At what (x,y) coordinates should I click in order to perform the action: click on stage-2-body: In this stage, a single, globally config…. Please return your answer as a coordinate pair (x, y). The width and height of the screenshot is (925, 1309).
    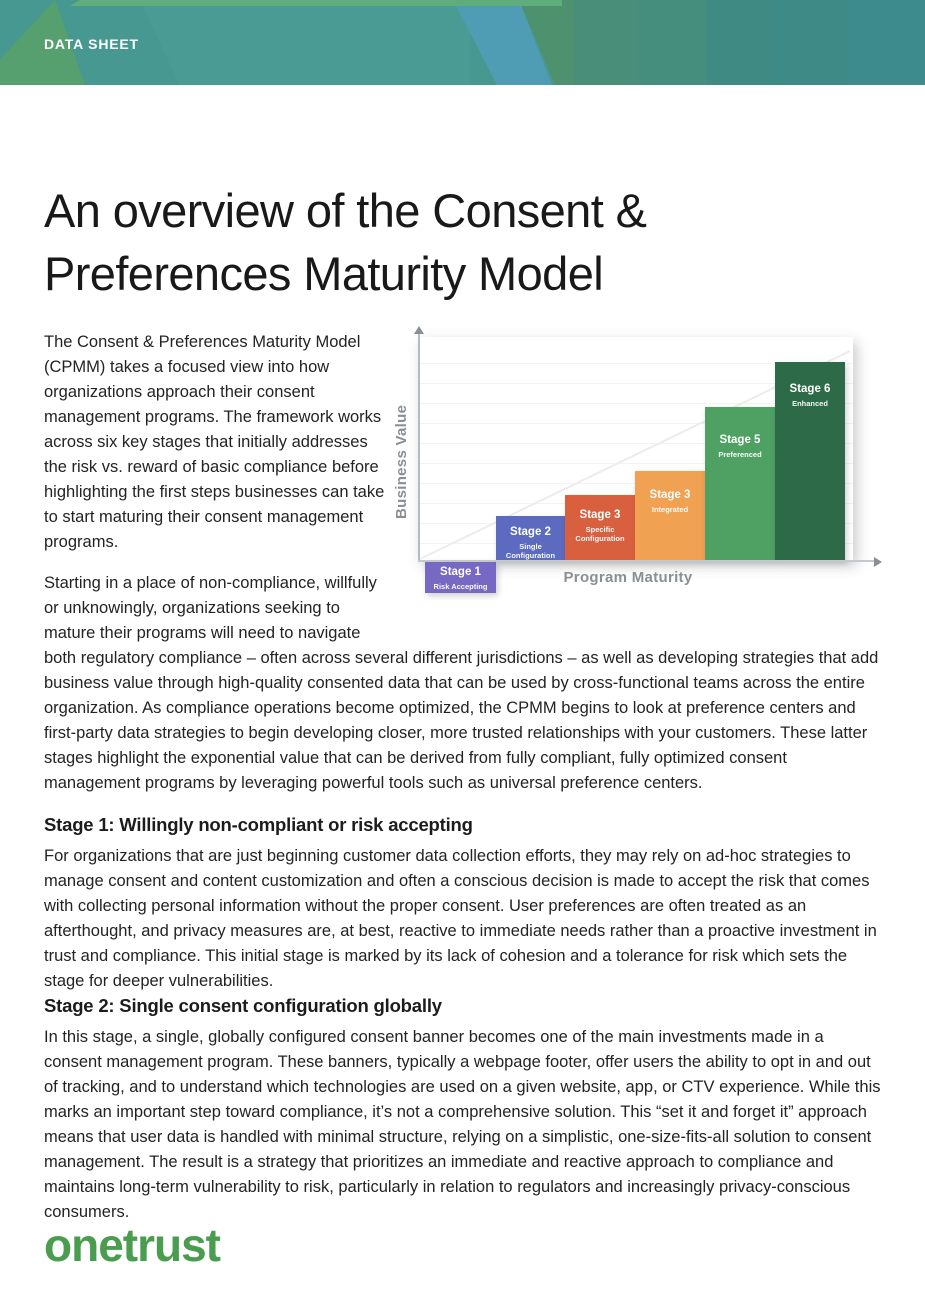
    Looking at the image, I should click on (462, 1124).